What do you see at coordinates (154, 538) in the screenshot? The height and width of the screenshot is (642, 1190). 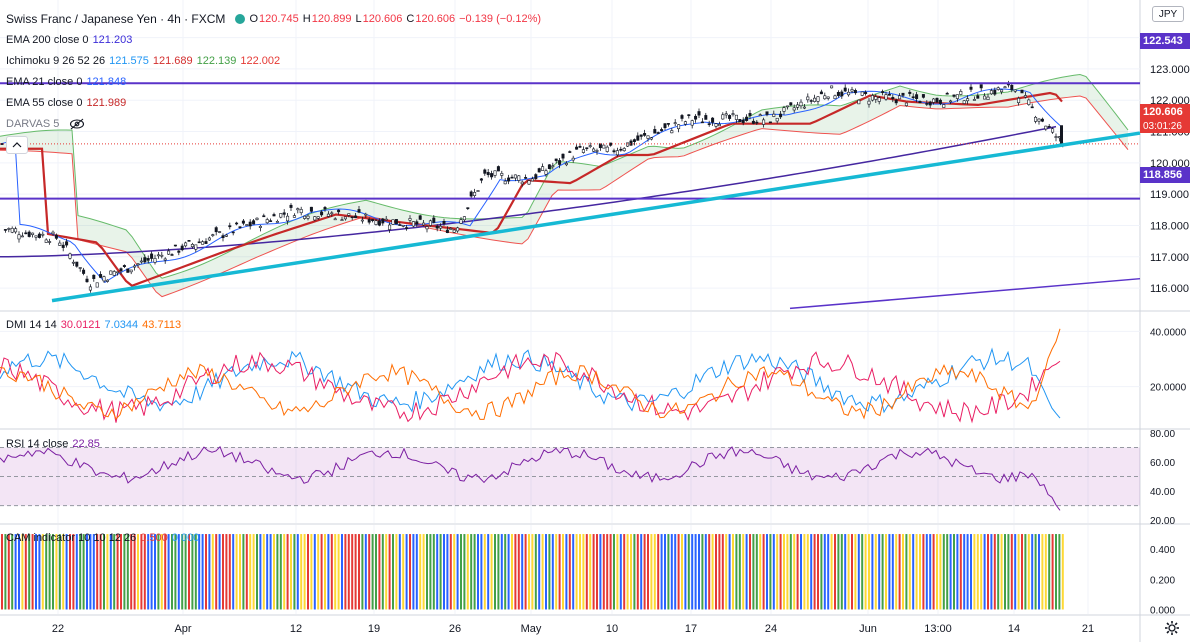 I see `cam-value: 0.500` at bounding box center [154, 538].